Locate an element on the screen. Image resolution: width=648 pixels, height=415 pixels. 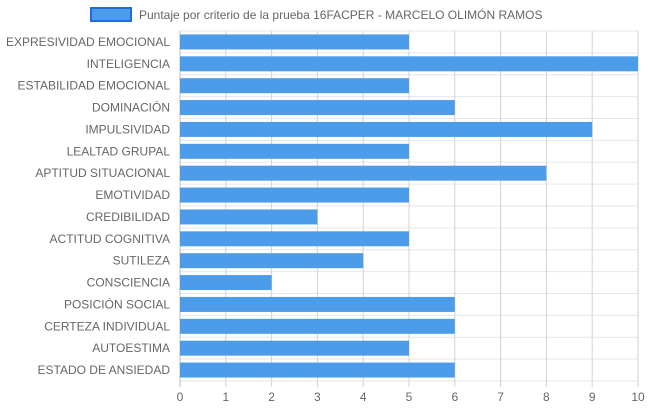
x-tick-label: 0 is located at coordinates (180, 397).